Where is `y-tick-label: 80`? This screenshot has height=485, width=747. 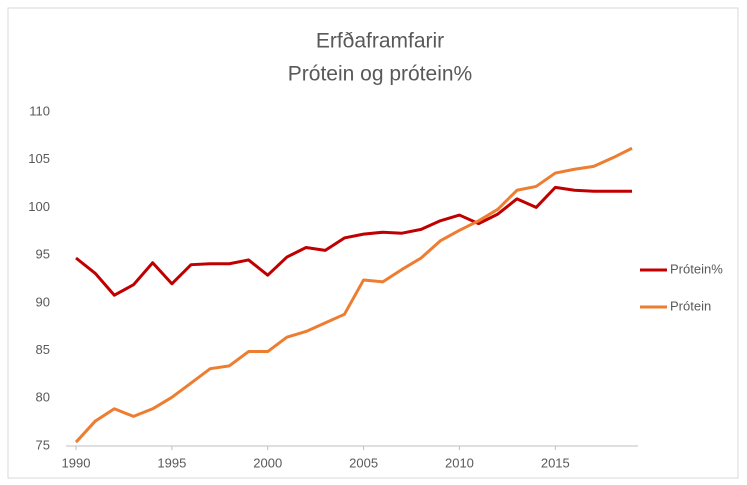 y-tick-label: 80 is located at coordinates (43, 397).